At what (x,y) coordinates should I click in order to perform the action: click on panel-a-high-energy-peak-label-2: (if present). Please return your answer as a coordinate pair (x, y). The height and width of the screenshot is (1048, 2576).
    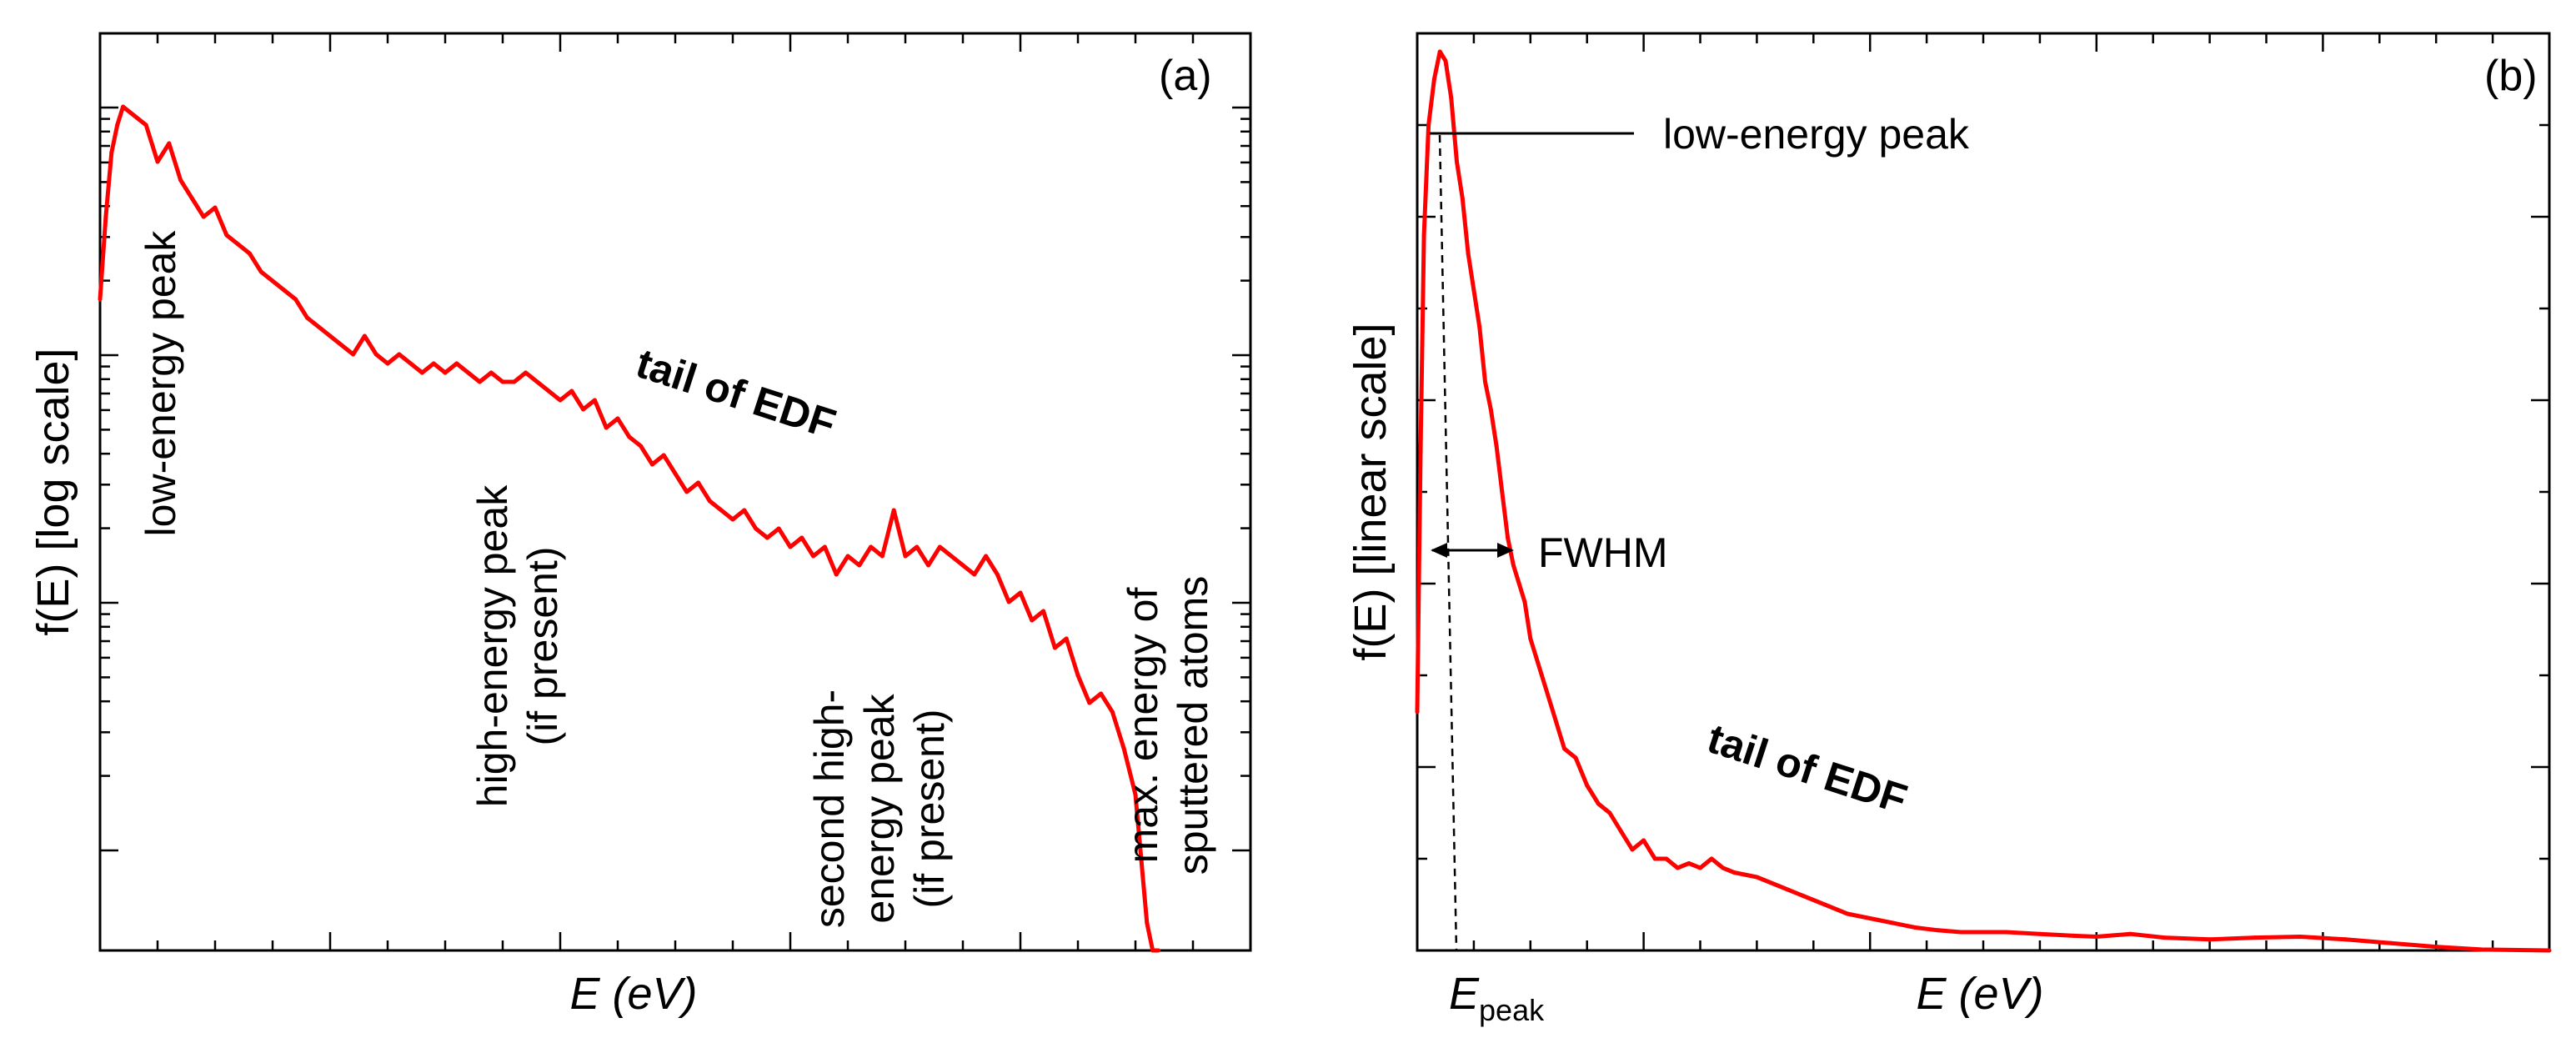
    Looking at the image, I should click on (542, 646).